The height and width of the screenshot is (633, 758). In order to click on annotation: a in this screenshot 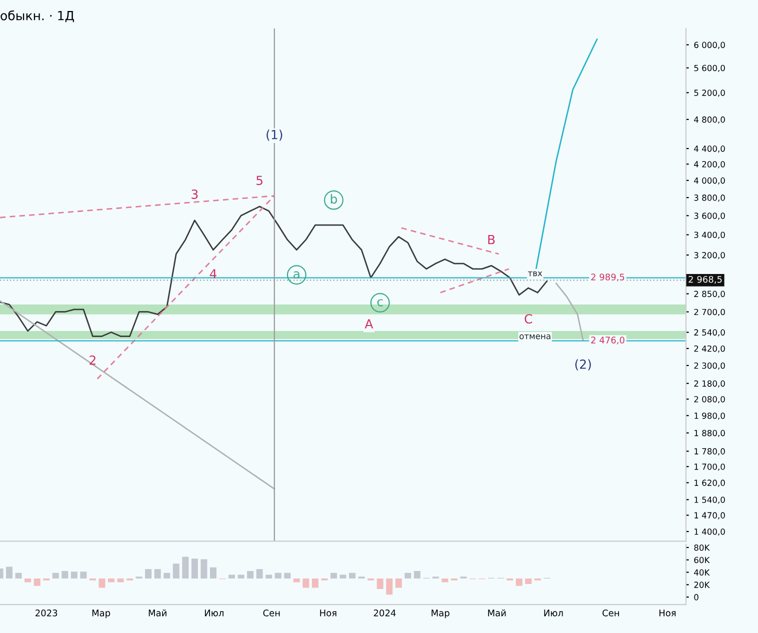, I will do `click(297, 274)`.